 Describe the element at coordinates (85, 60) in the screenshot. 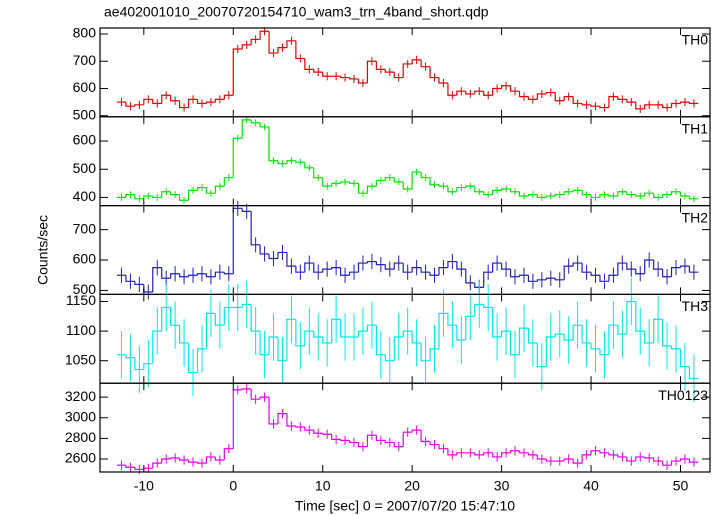

I see `y-tick-label: 700` at that location.